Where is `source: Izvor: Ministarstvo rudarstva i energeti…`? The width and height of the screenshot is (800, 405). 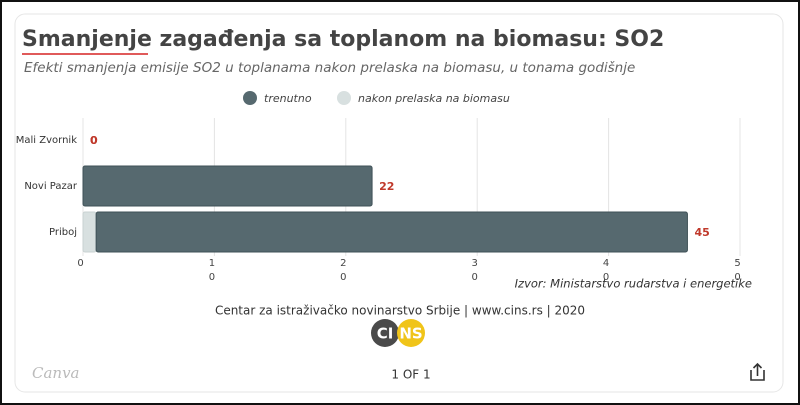
source: Izvor: Ministarstvo rudarstva i energeti… is located at coordinates (633, 284).